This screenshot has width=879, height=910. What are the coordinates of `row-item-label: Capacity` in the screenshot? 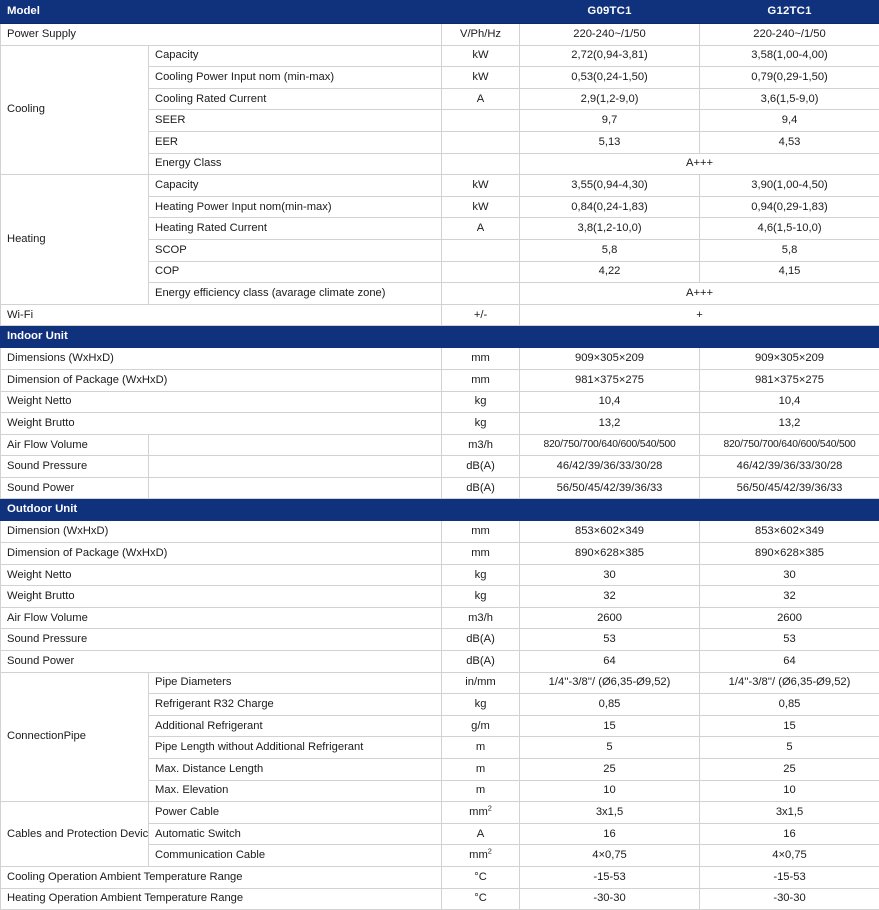 It's located at (295, 186).